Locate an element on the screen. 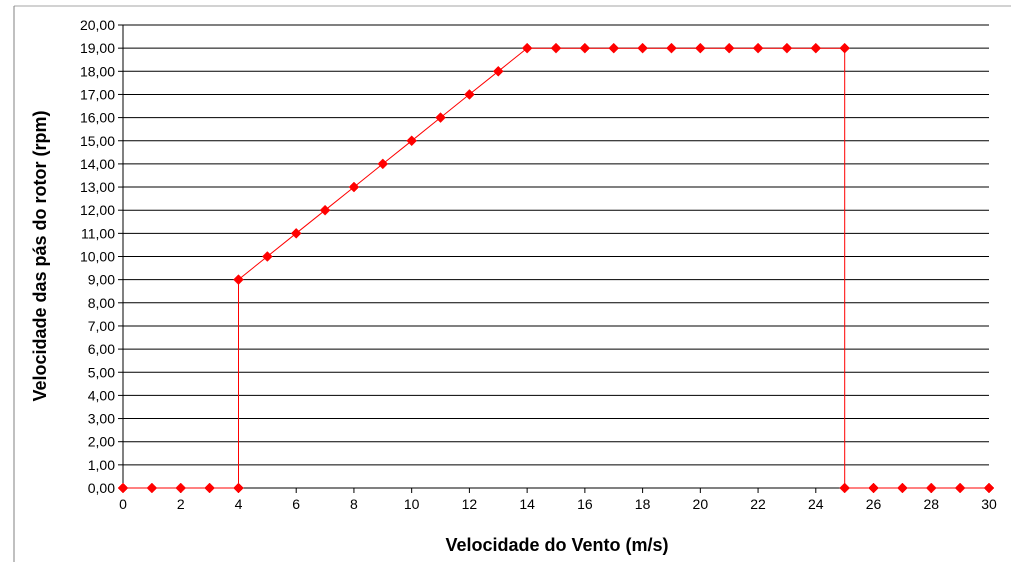 The height and width of the screenshot is (562, 1011). y-axis-title: Velocidade das pás do rotor (rpm) is located at coordinates (40, 255).